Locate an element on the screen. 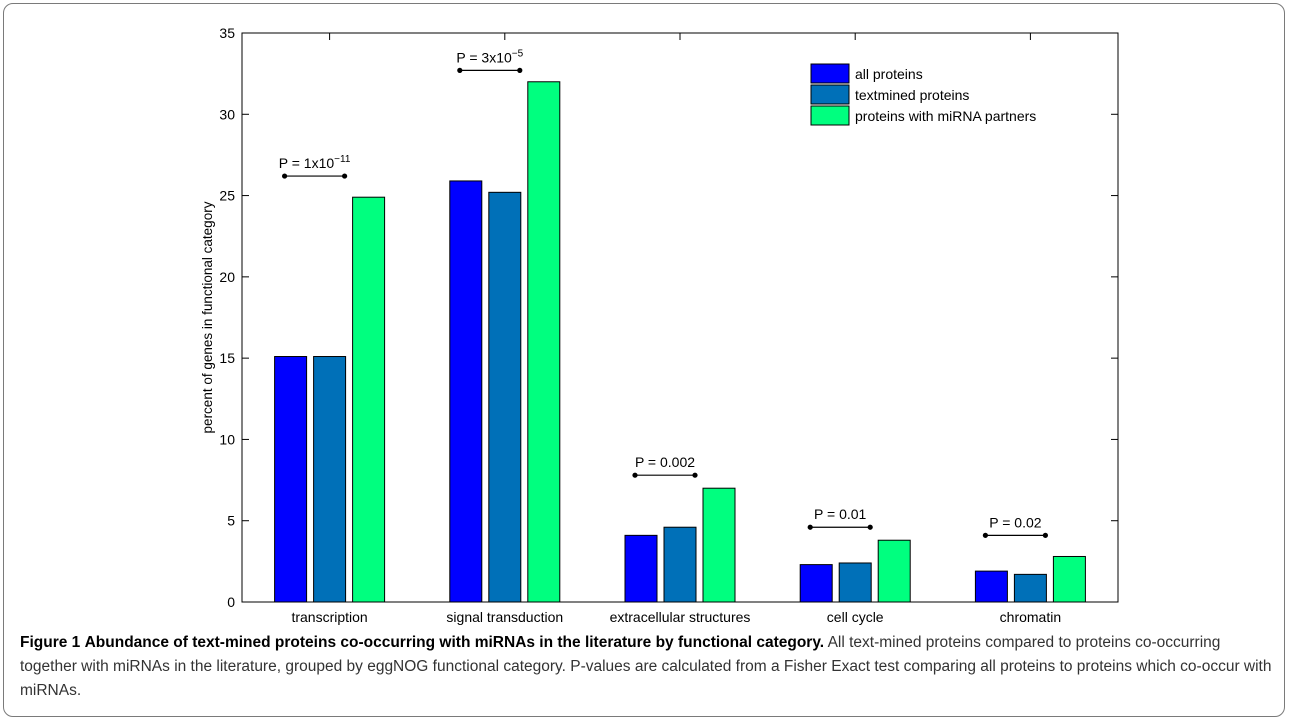  y-tick-label: 0 is located at coordinates (231, 602).